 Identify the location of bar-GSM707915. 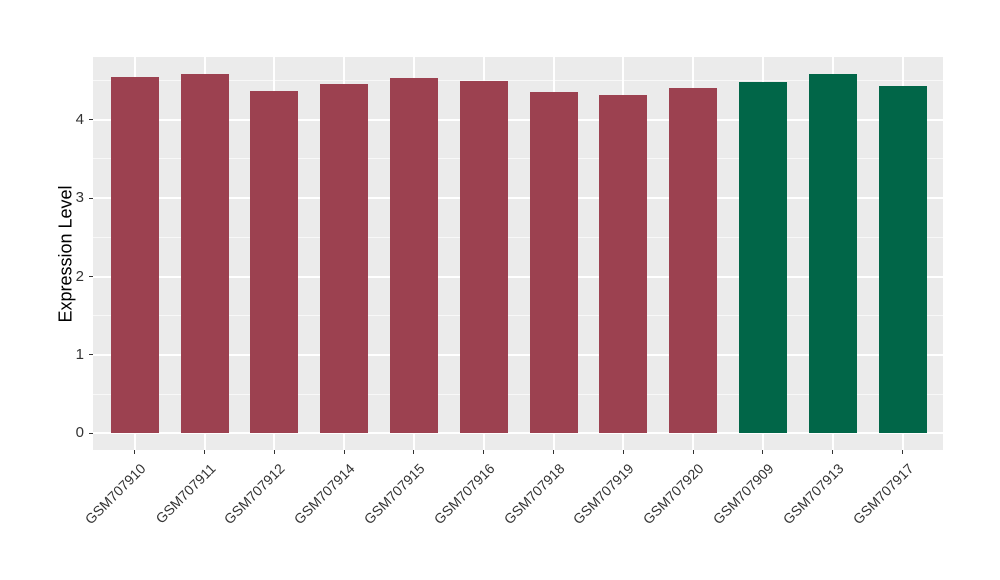
(413, 256).